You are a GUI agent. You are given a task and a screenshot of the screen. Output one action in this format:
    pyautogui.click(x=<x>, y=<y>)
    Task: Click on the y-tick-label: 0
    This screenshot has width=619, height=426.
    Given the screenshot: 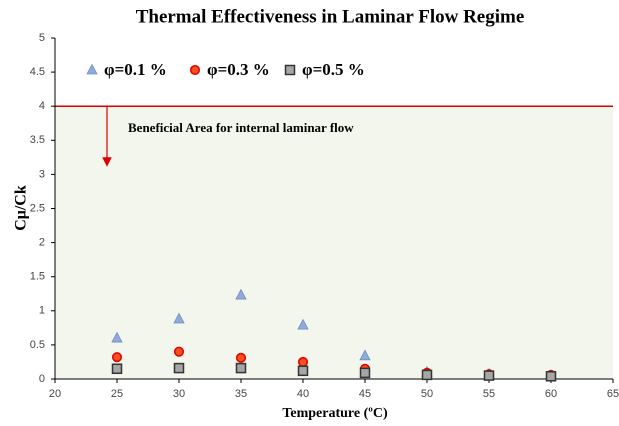 What is the action you would take?
    pyautogui.click(x=42, y=379)
    